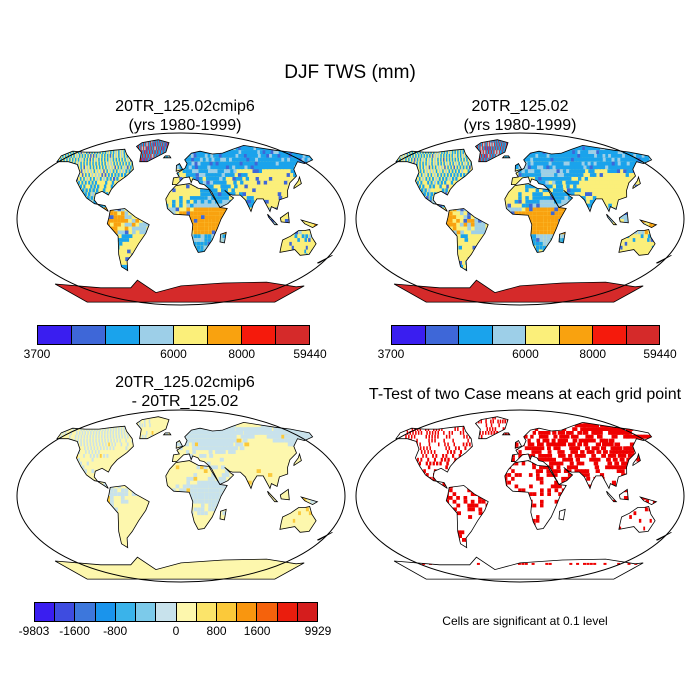 The image size is (700, 700). What do you see at coordinates (55, 335) in the screenshot?
I see `colorbar-swatch` at bounding box center [55, 335].